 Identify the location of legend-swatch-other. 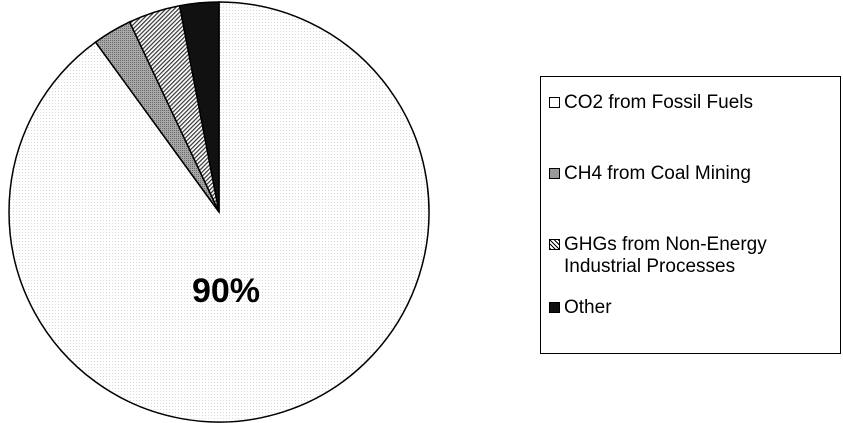
(554, 307).